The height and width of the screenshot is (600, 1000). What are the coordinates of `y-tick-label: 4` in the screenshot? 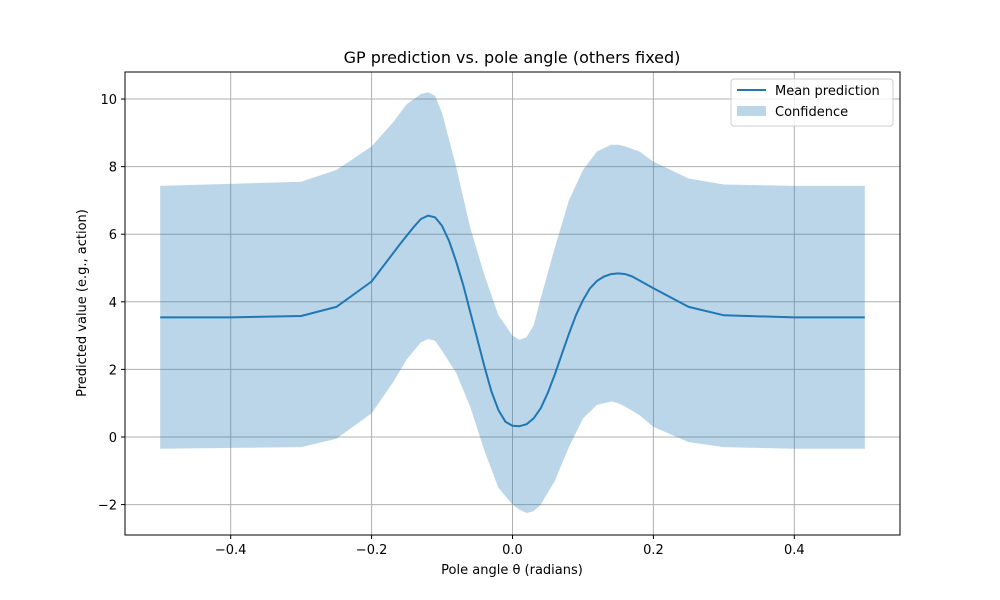 It's located at (113, 303).